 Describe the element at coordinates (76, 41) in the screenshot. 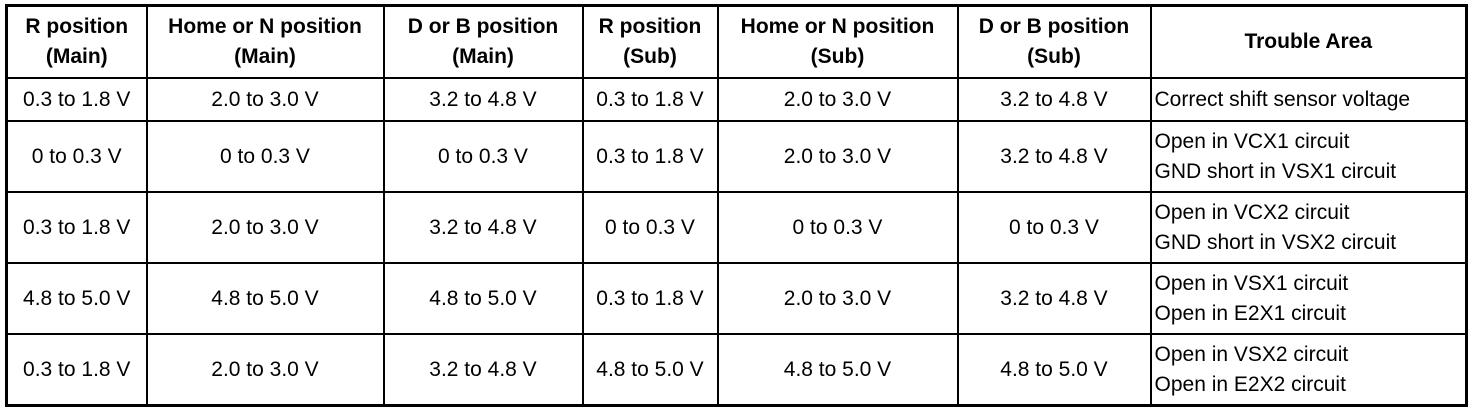

I see `header-cell: R position (Main)` at that location.